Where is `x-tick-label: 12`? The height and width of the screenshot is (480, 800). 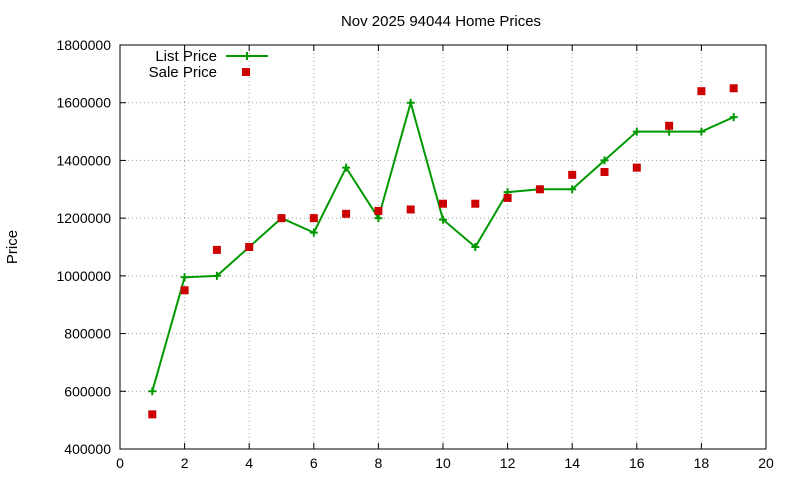 x-tick-label: 12 is located at coordinates (508, 463).